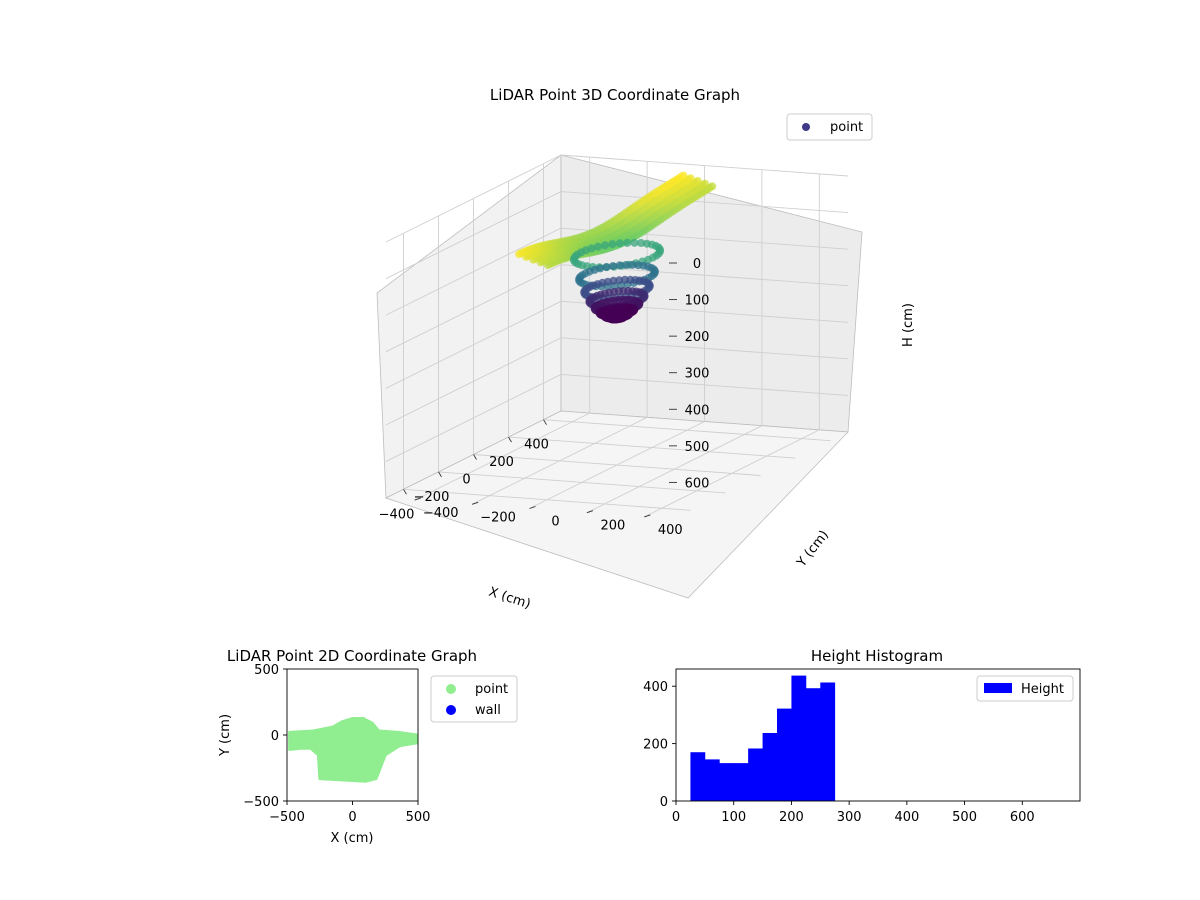 The width and height of the screenshot is (1200, 900). I want to click on x-tick-label-3d: 400, so click(536, 445).